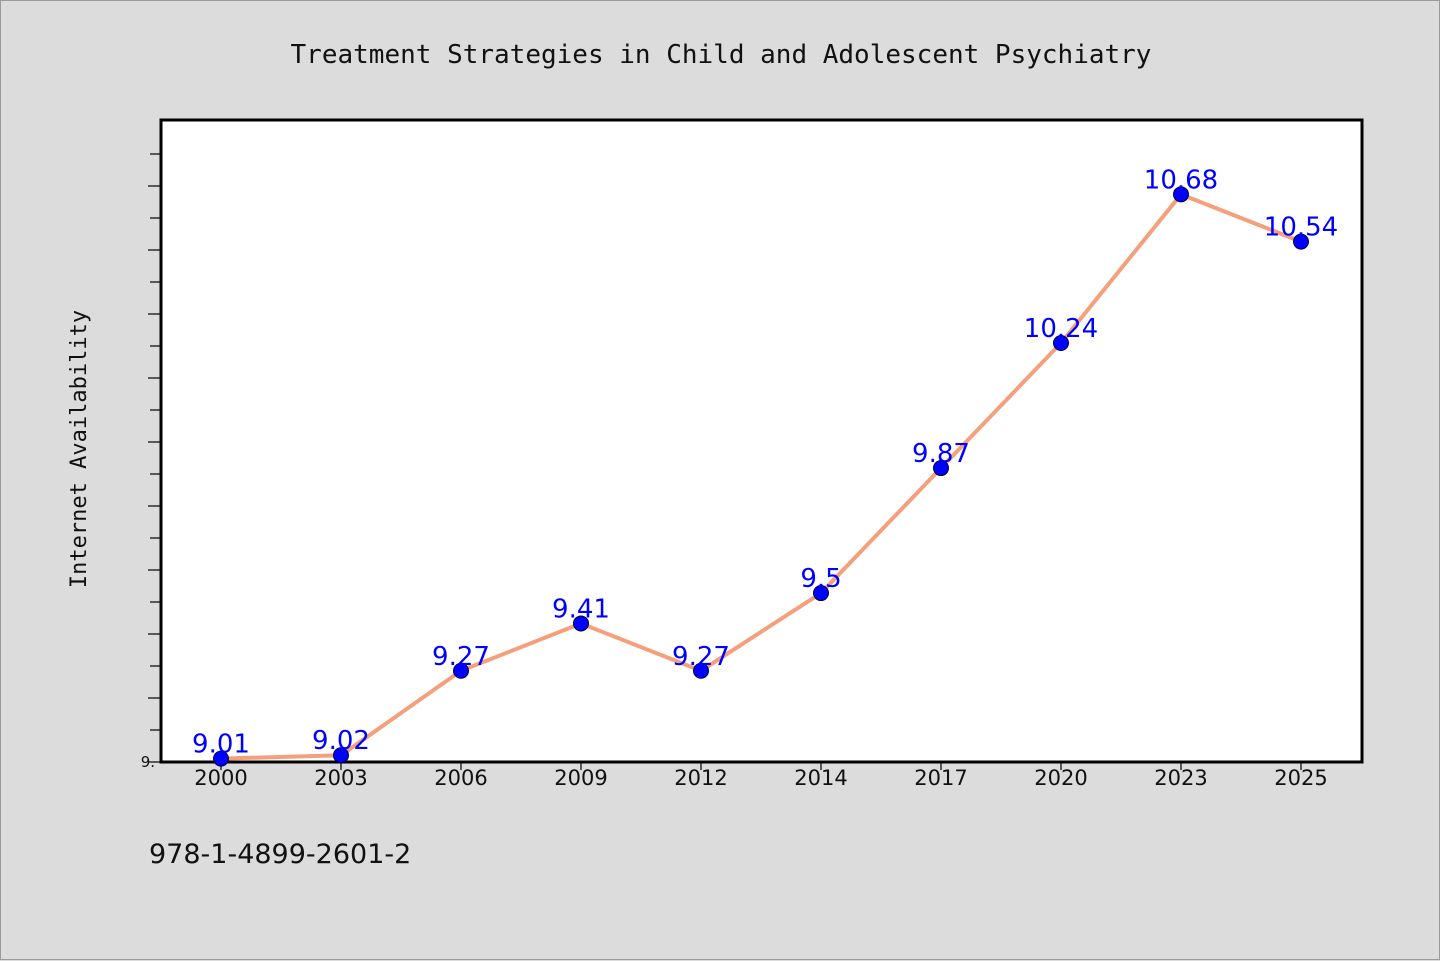 Image resolution: width=1440 pixels, height=961 pixels. I want to click on data-label: 10.24, so click(1061, 329).